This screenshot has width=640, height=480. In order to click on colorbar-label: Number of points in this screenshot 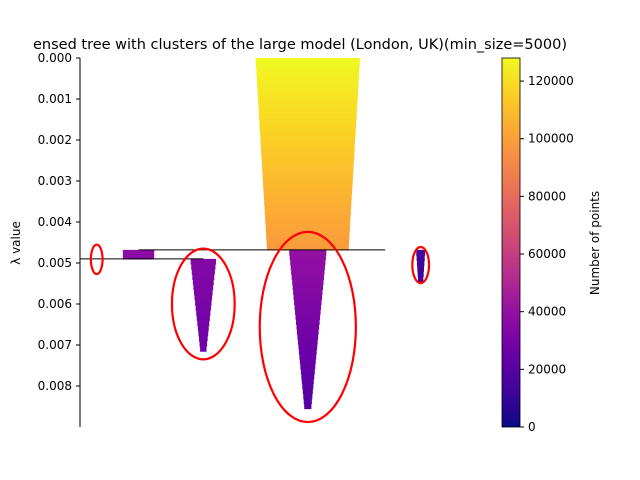, I will do `click(595, 243)`.